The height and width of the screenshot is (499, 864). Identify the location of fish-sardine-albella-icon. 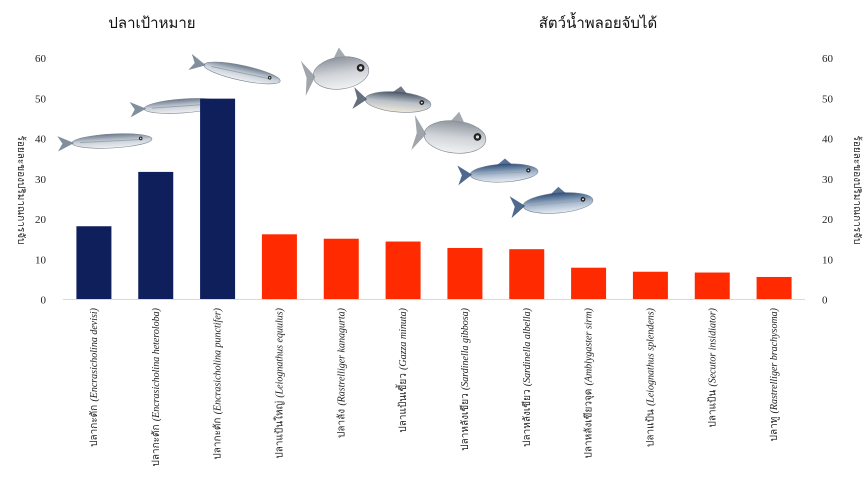
(551, 202).